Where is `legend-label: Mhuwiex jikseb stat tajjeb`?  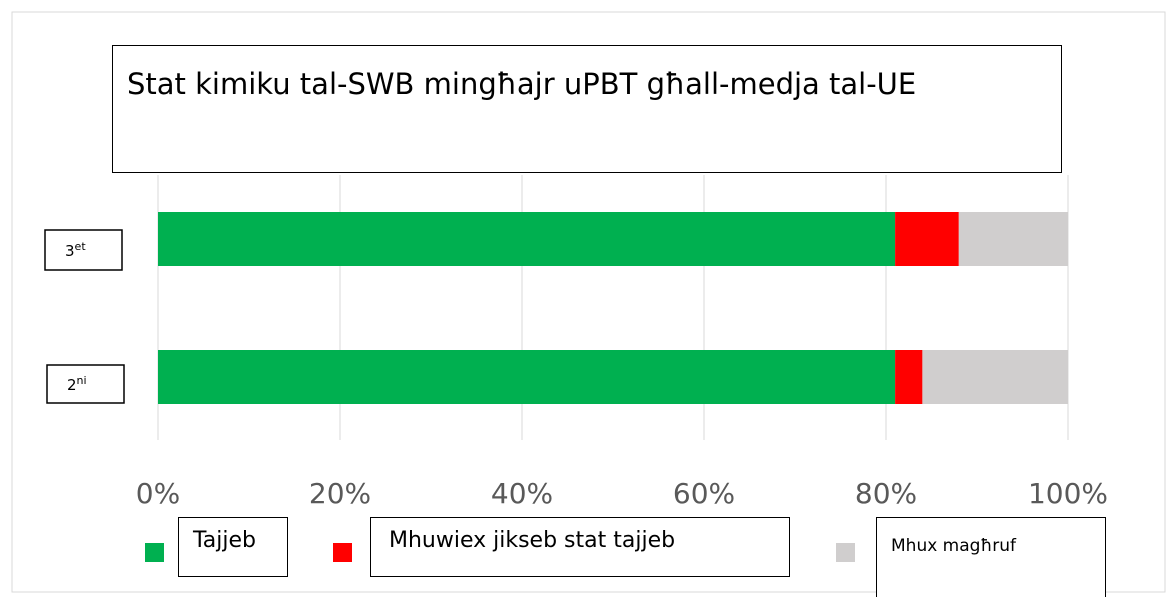
legend-label: Mhuwiex jikseb stat tajjeb is located at coordinates (580, 547).